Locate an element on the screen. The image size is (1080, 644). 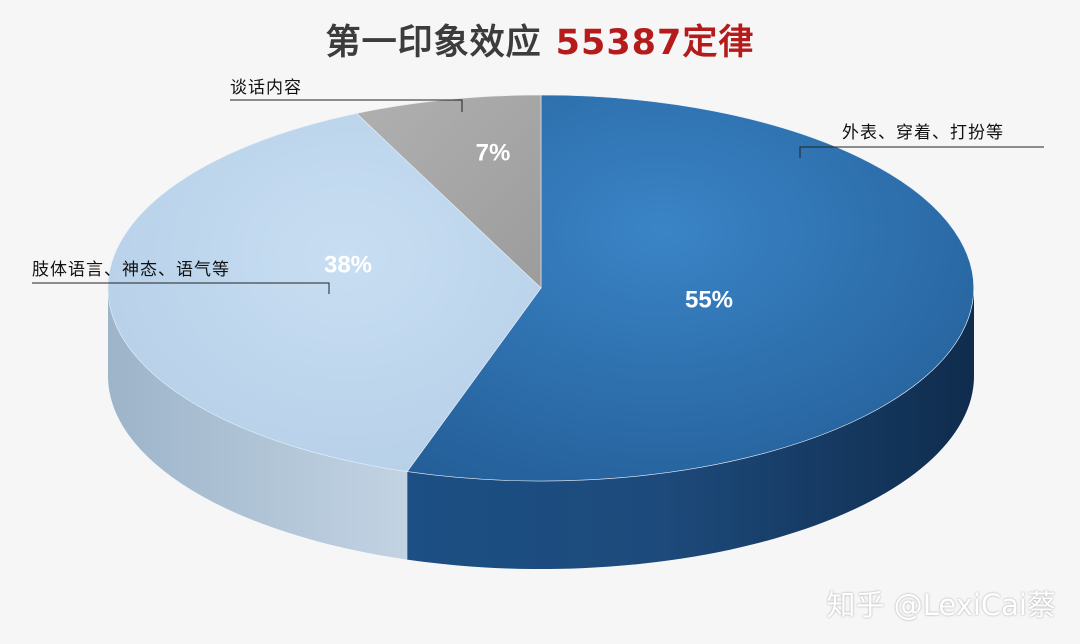
chart-title: 第一印象效应 55387定律 is located at coordinates (540, 39).